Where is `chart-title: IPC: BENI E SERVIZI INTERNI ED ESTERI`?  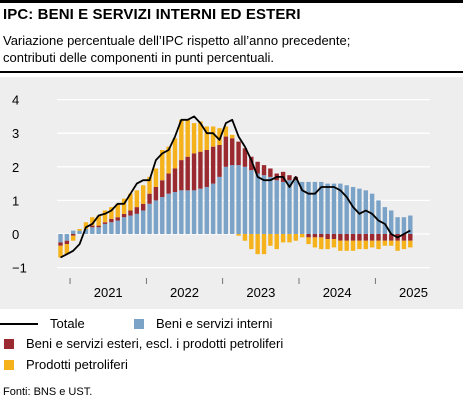
chart-title: IPC: BENI E SERVIZI INTERNI ED ESTERI is located at coordinates (152, 14).